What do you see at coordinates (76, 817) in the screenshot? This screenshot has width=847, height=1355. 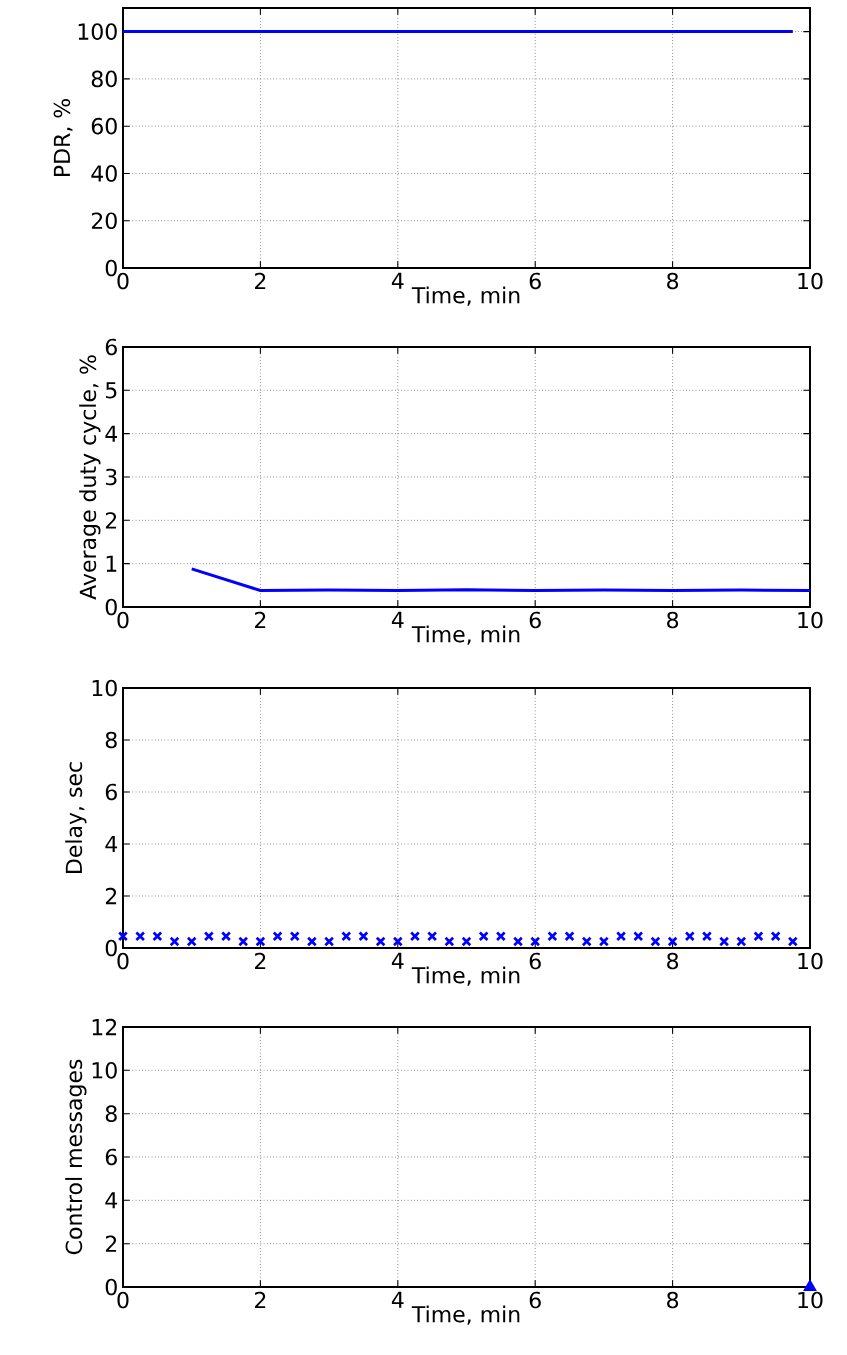 I see `y-axis-title: Delay, sec` at bounding box center [76, 817].